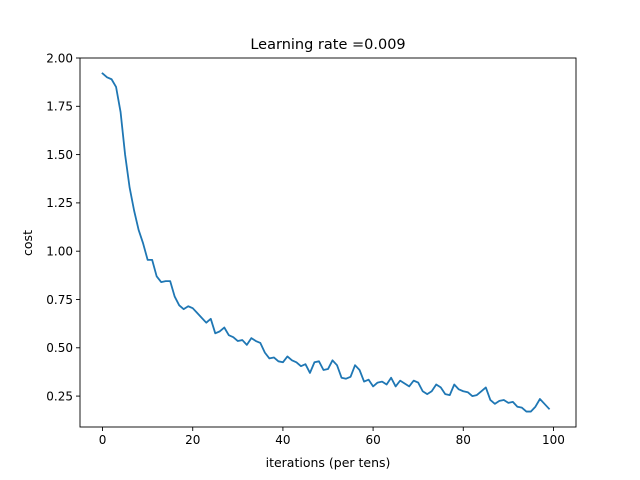  What do you see at coordinates (328, 462) in the screenshot?
I see `x-axis-label: iterations (per tens)` at bounding box center [328, 462].